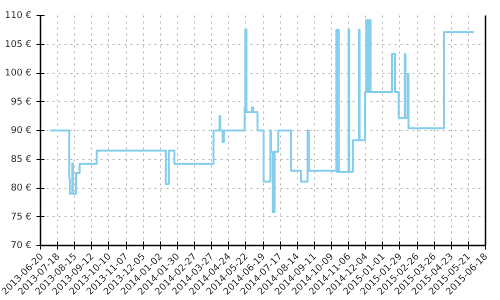 The width and height of the screenshot is (500, 300). Describe the element at coordinates (21, 130) in the screenshot. I see `y-tick-label: 90 €` at that location.